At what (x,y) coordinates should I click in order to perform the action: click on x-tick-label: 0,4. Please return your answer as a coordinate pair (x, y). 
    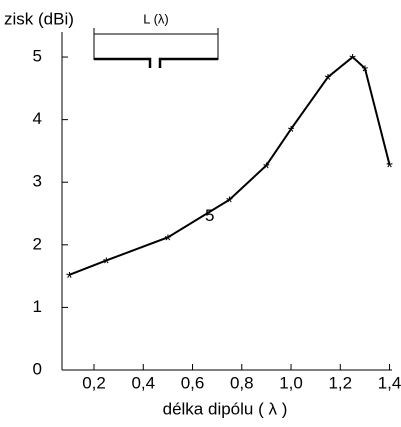
    Looking at the image, I should click on (143, 382).